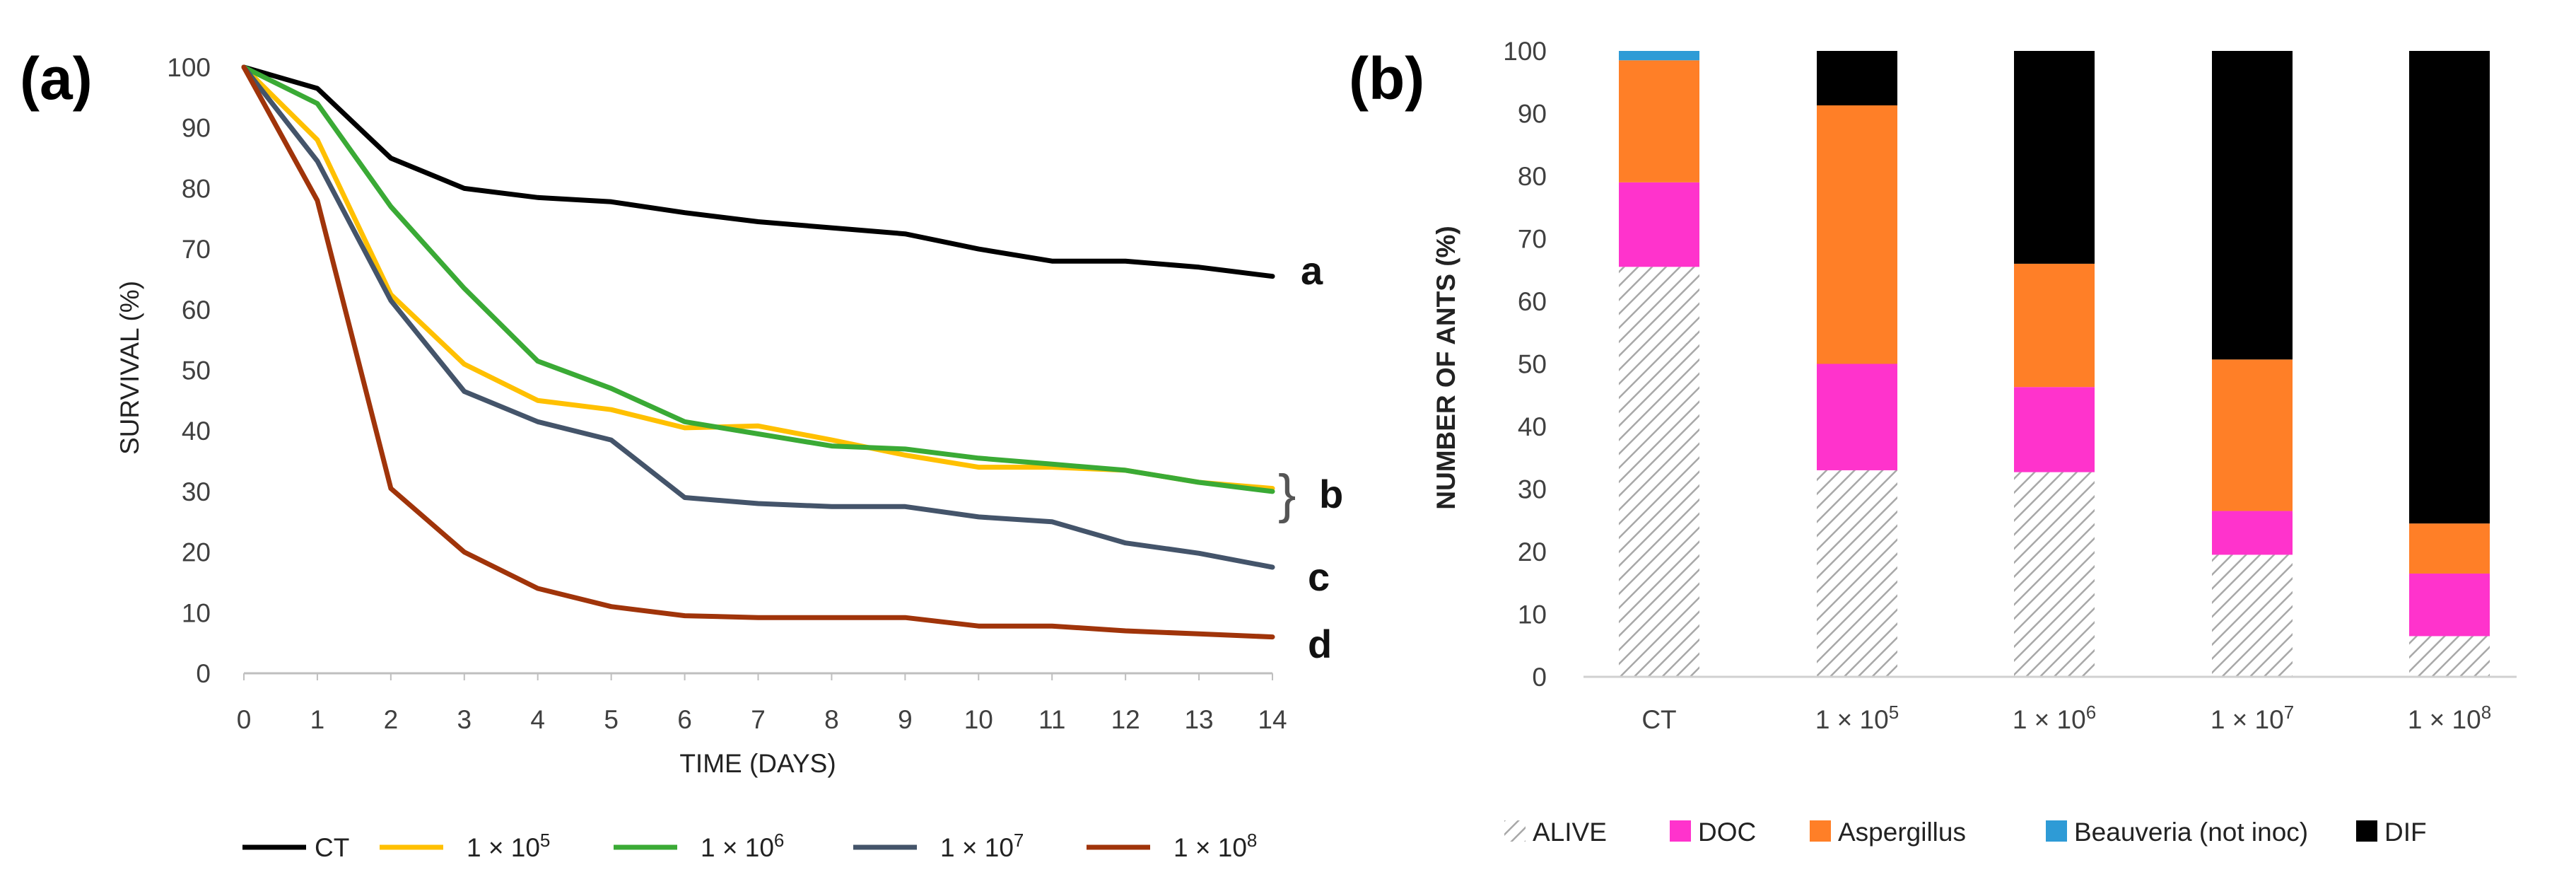 Image resolution: width=2576 pixels, height=889 pixels. What do you see at coordinates (317, 719) in the screenshot?
I see `x-tick-label: 1` at bounding box center [317, 719].